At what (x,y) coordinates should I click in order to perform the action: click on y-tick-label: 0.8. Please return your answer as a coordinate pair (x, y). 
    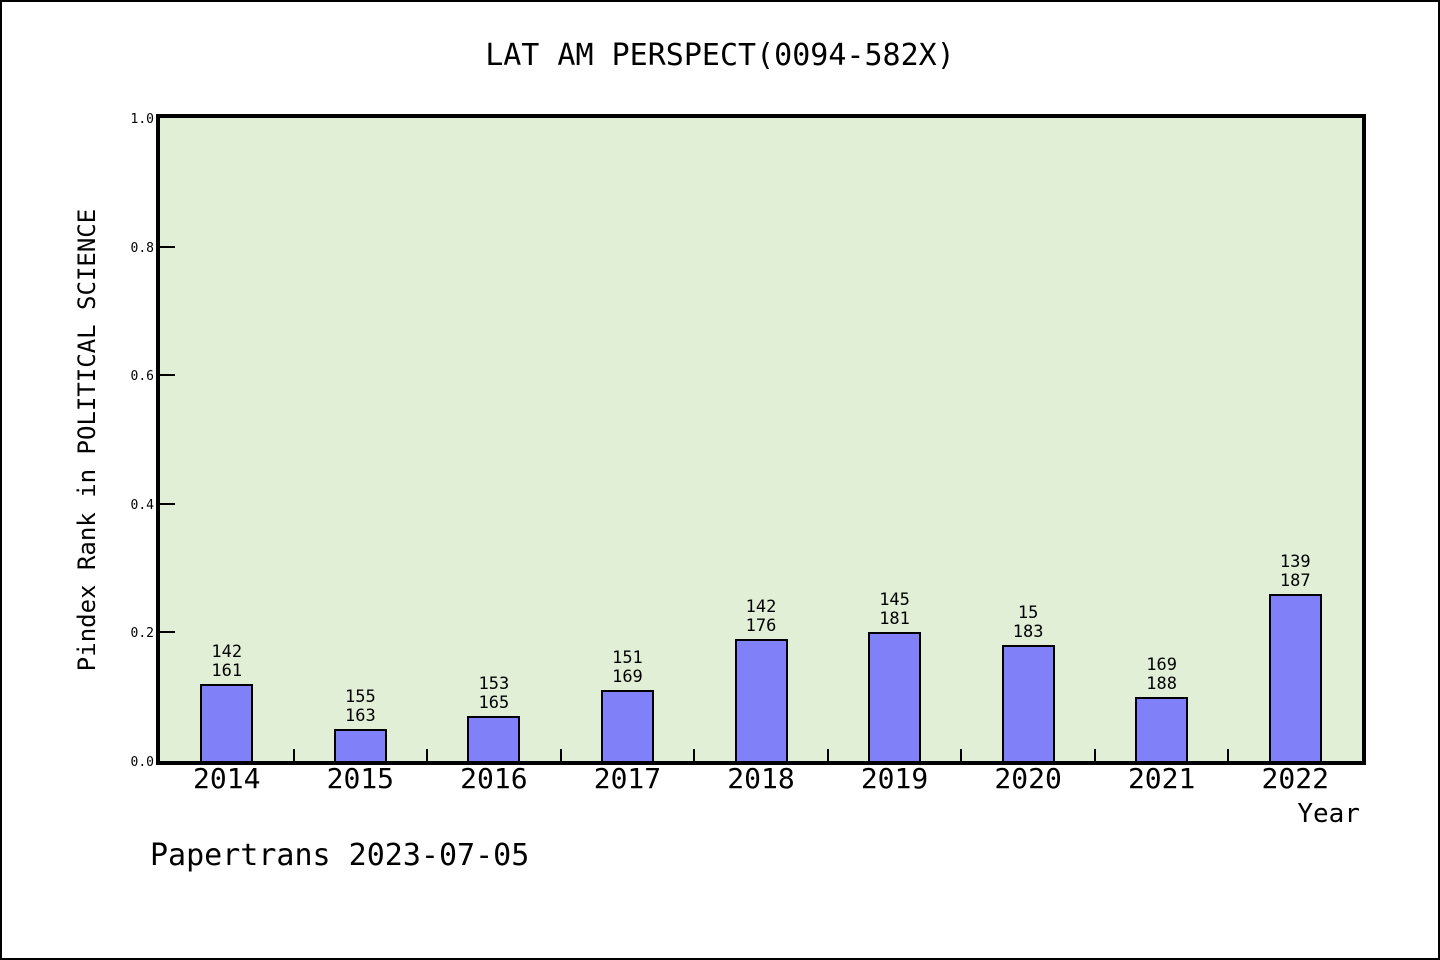
    Looking at the image, I should click on (142, 248).